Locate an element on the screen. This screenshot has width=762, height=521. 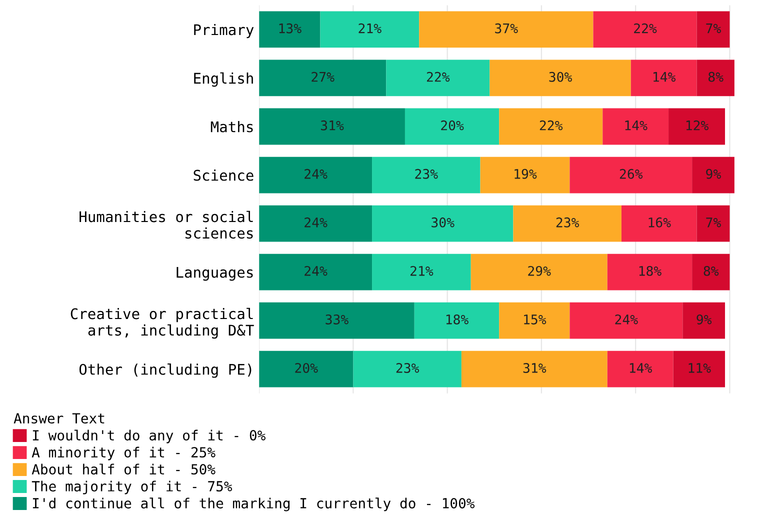
data-label: 11% is located at coordinates (699, 368).